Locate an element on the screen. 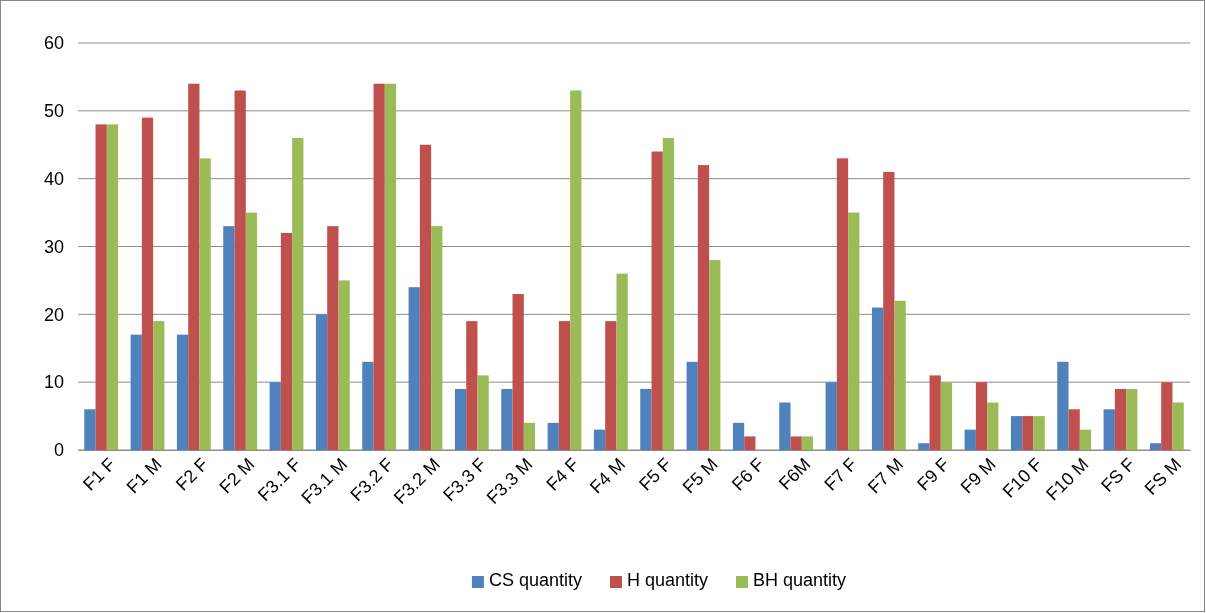 This screenshot has width=1206, height=613. x-tick-label: F2 F is located at coordinates (192, 474).